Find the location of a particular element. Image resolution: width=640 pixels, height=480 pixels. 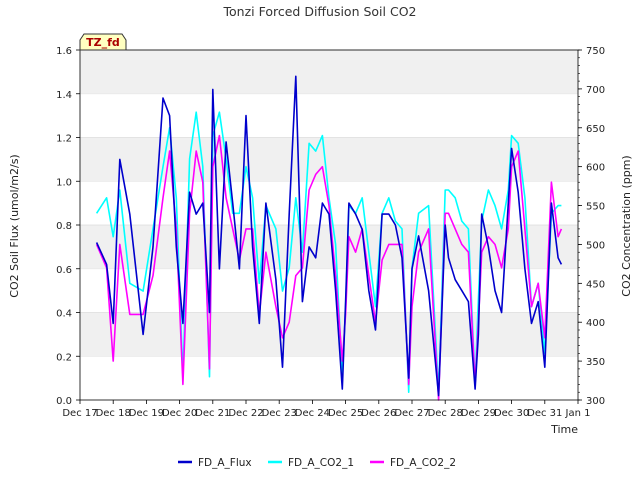

x-axis-label: Time is located at coordinates (564, 429).